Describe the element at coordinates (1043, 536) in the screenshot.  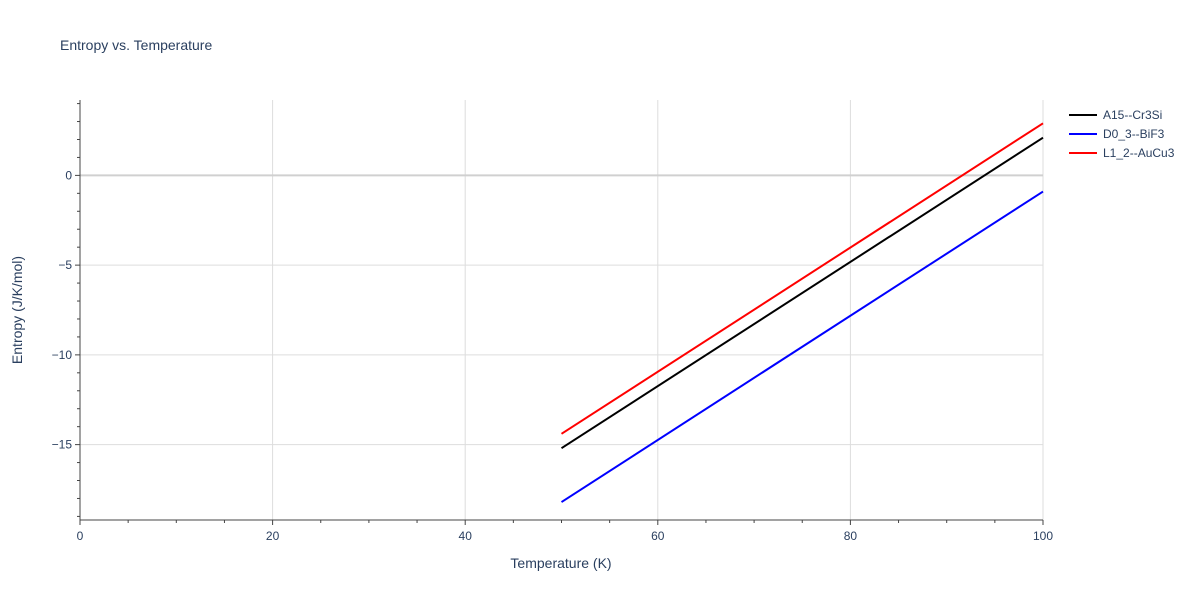
I see `x-tick-label: 100` at that location.